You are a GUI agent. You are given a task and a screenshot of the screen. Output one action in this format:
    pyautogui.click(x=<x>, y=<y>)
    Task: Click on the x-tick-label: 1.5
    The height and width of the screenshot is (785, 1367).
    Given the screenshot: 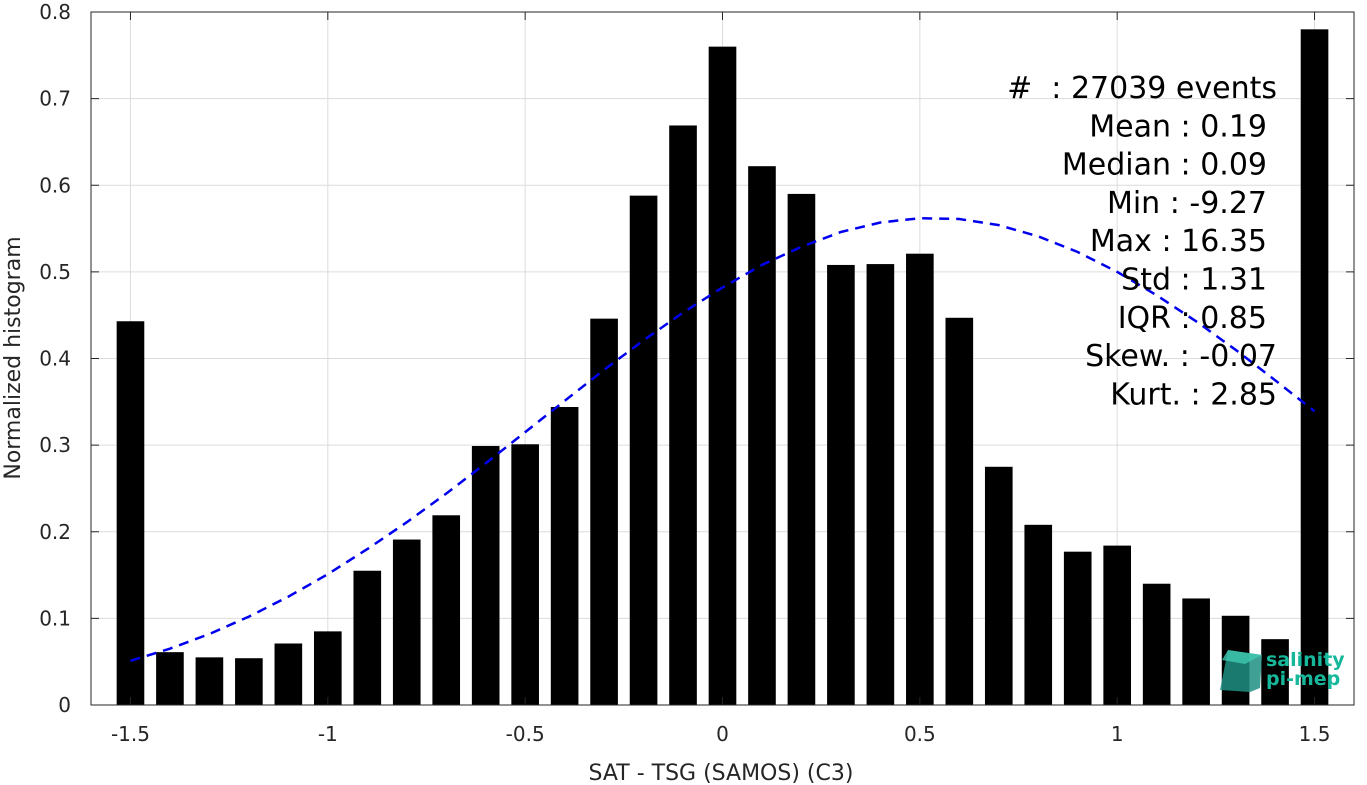 What is the action you would take?
    pyautogui.click(x=1315, y=734)
    